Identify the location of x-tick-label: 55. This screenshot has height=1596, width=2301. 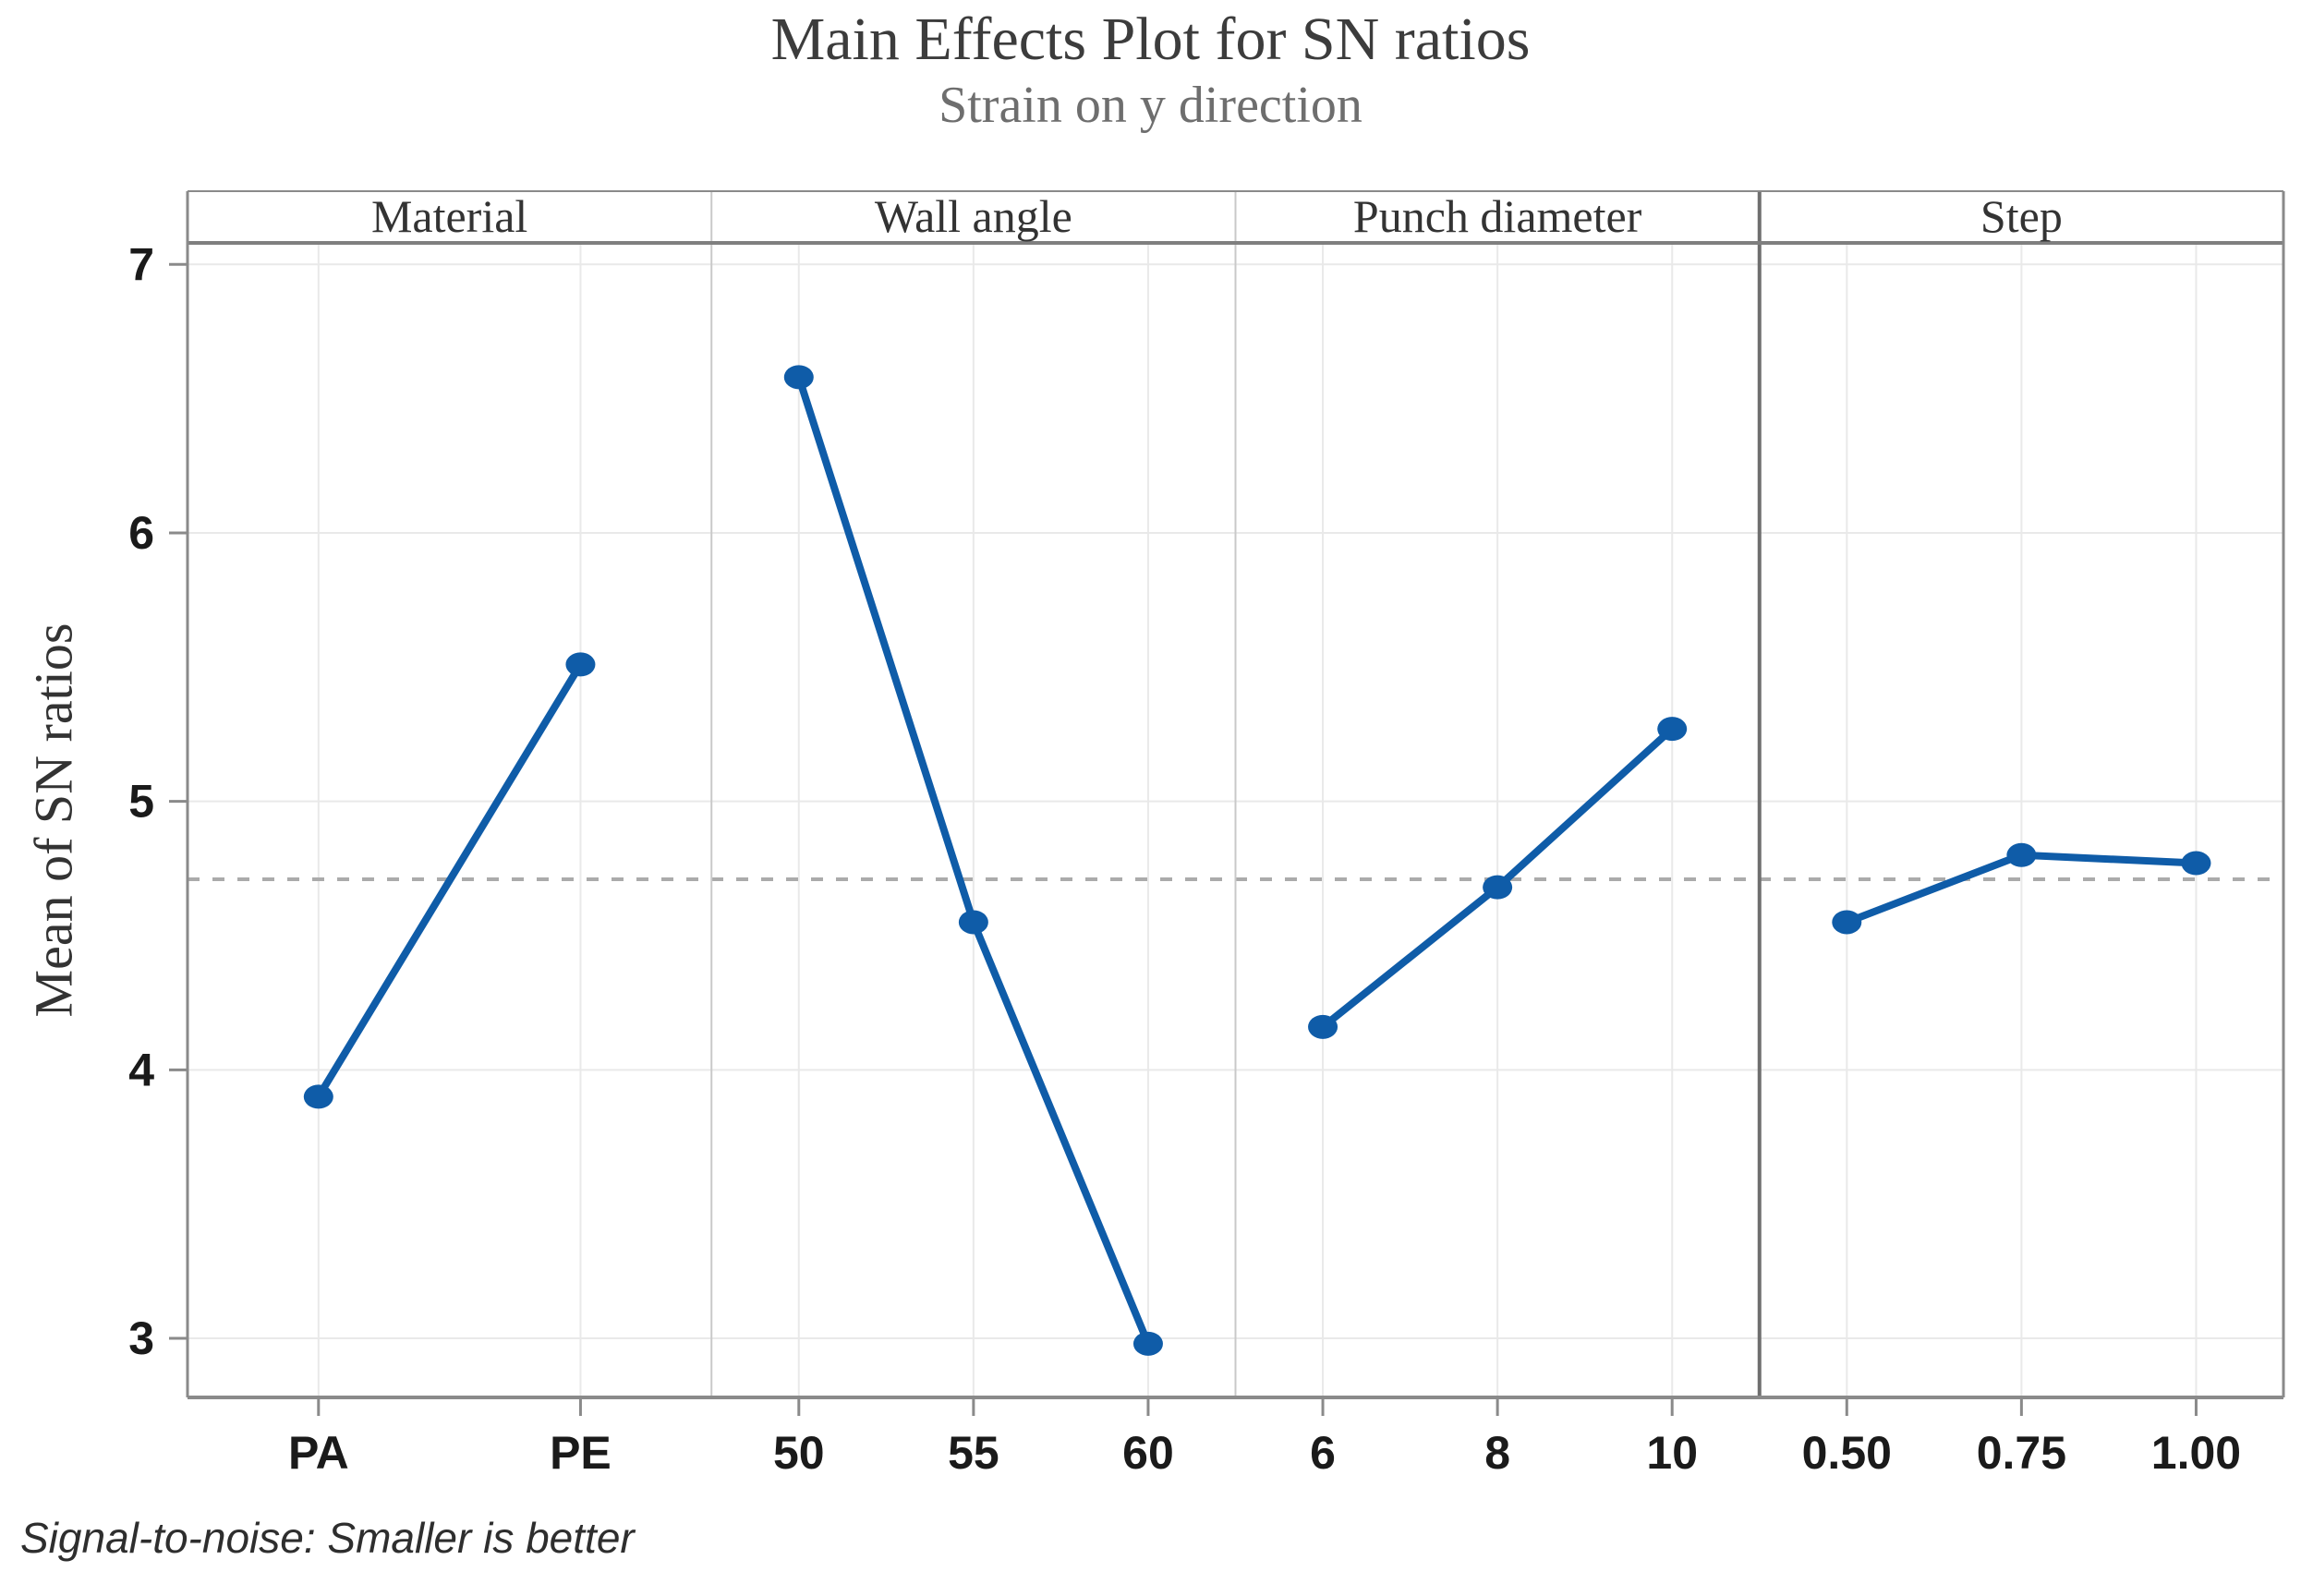
(974, 1453).